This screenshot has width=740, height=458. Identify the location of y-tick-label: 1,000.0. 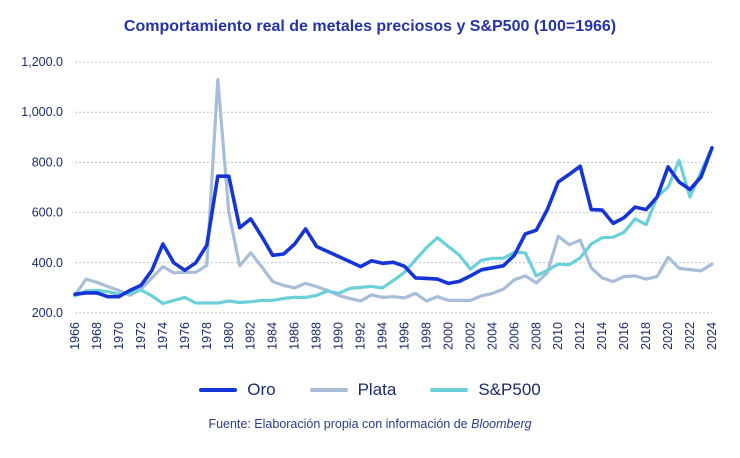
(42, 112).